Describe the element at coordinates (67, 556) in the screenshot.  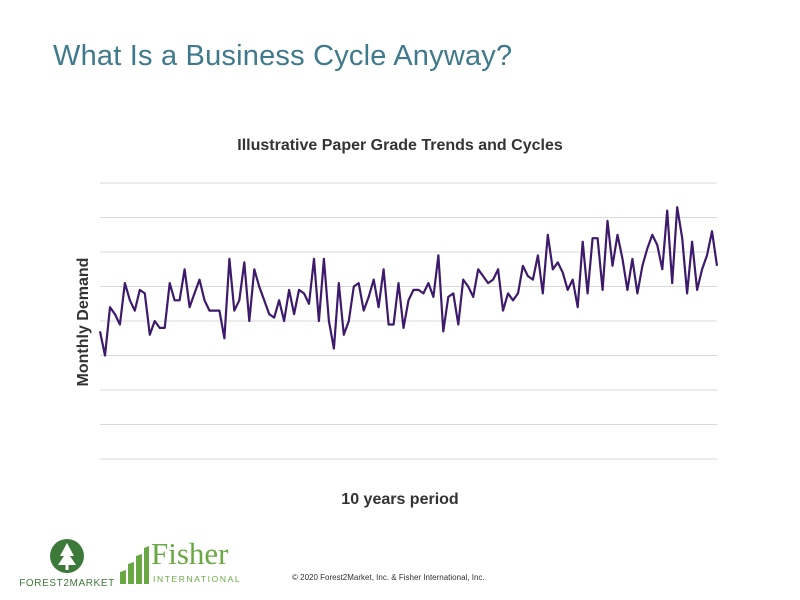
I see `tree-icon` at that location.